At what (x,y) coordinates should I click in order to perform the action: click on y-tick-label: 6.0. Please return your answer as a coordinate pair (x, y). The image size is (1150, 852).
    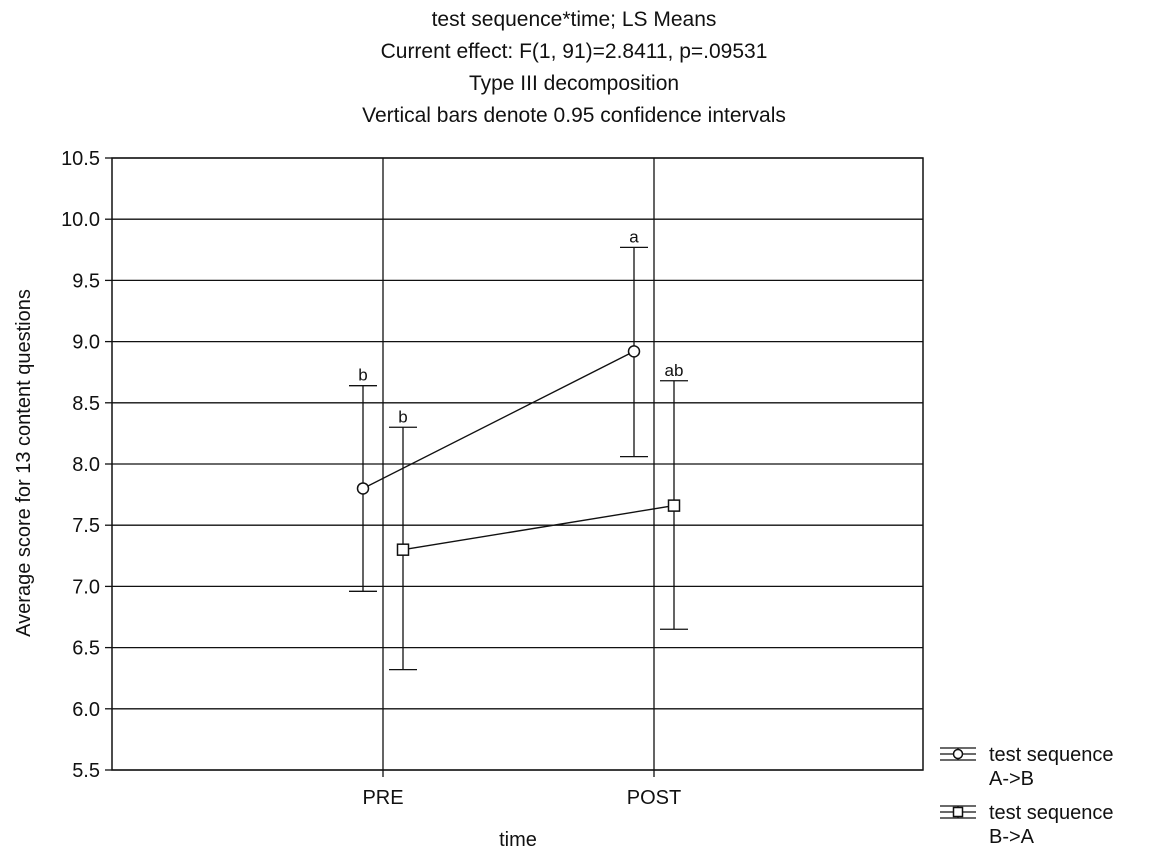
    Looking at the image, I should click on (86, 710).